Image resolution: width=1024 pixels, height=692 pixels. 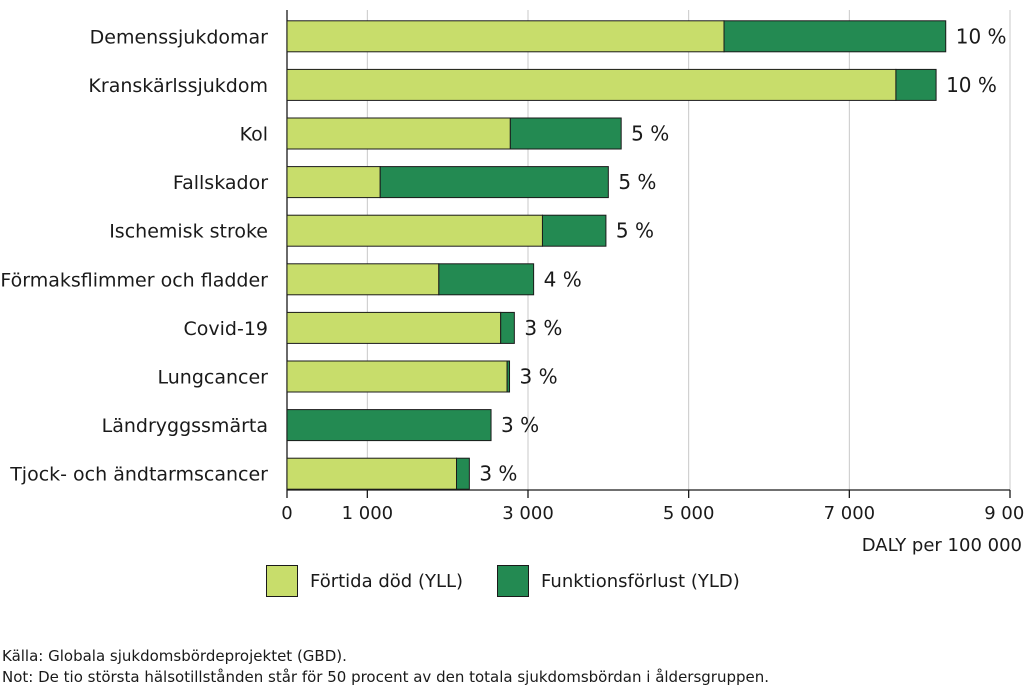 I want to click on category-label: Kranskärlssjukdom, so click(x=178, y=86).